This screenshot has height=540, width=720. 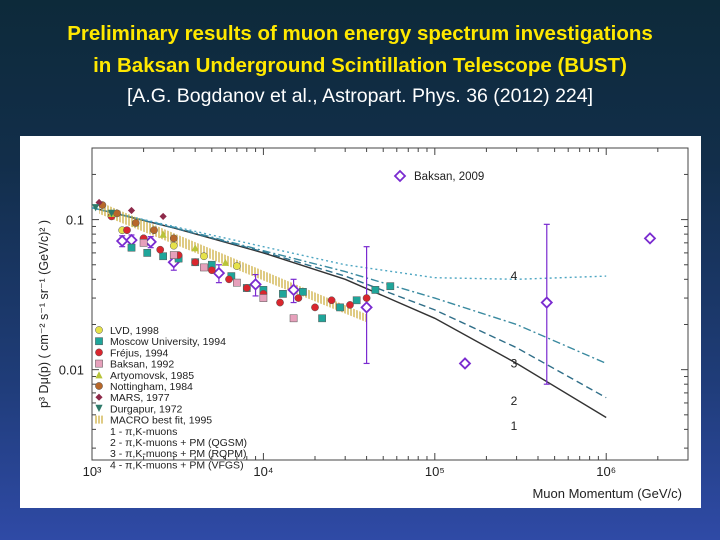 I want to click on legend-label: Artyomovsk, 1985, so click(x=152, y=376).